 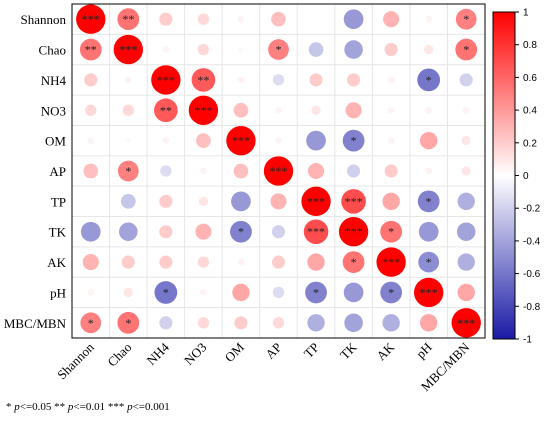 What do you see at coordinates (35, 323) in the screenshot?
I see `y-tick-label: MBC/MBN` at bounding box center [35, 323].